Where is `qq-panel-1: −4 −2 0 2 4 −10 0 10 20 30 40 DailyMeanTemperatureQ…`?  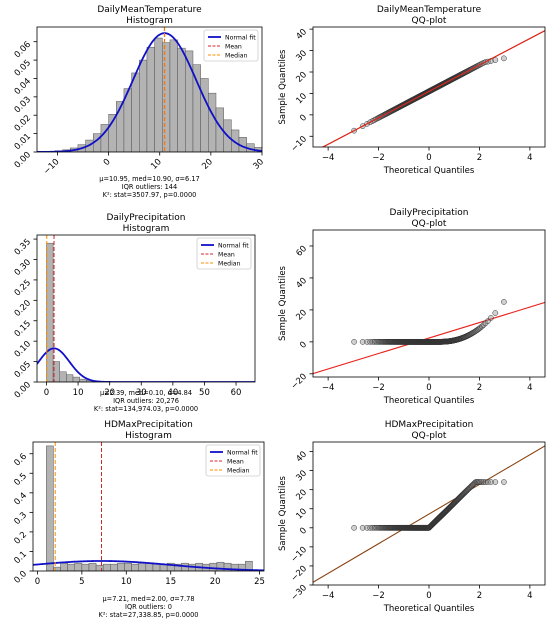
qq-panel-1: −4 −2 0 2 4 −10 0 10 20 30 40 DailyMeanTemperatureQ… is located at coordinates (412, 90).